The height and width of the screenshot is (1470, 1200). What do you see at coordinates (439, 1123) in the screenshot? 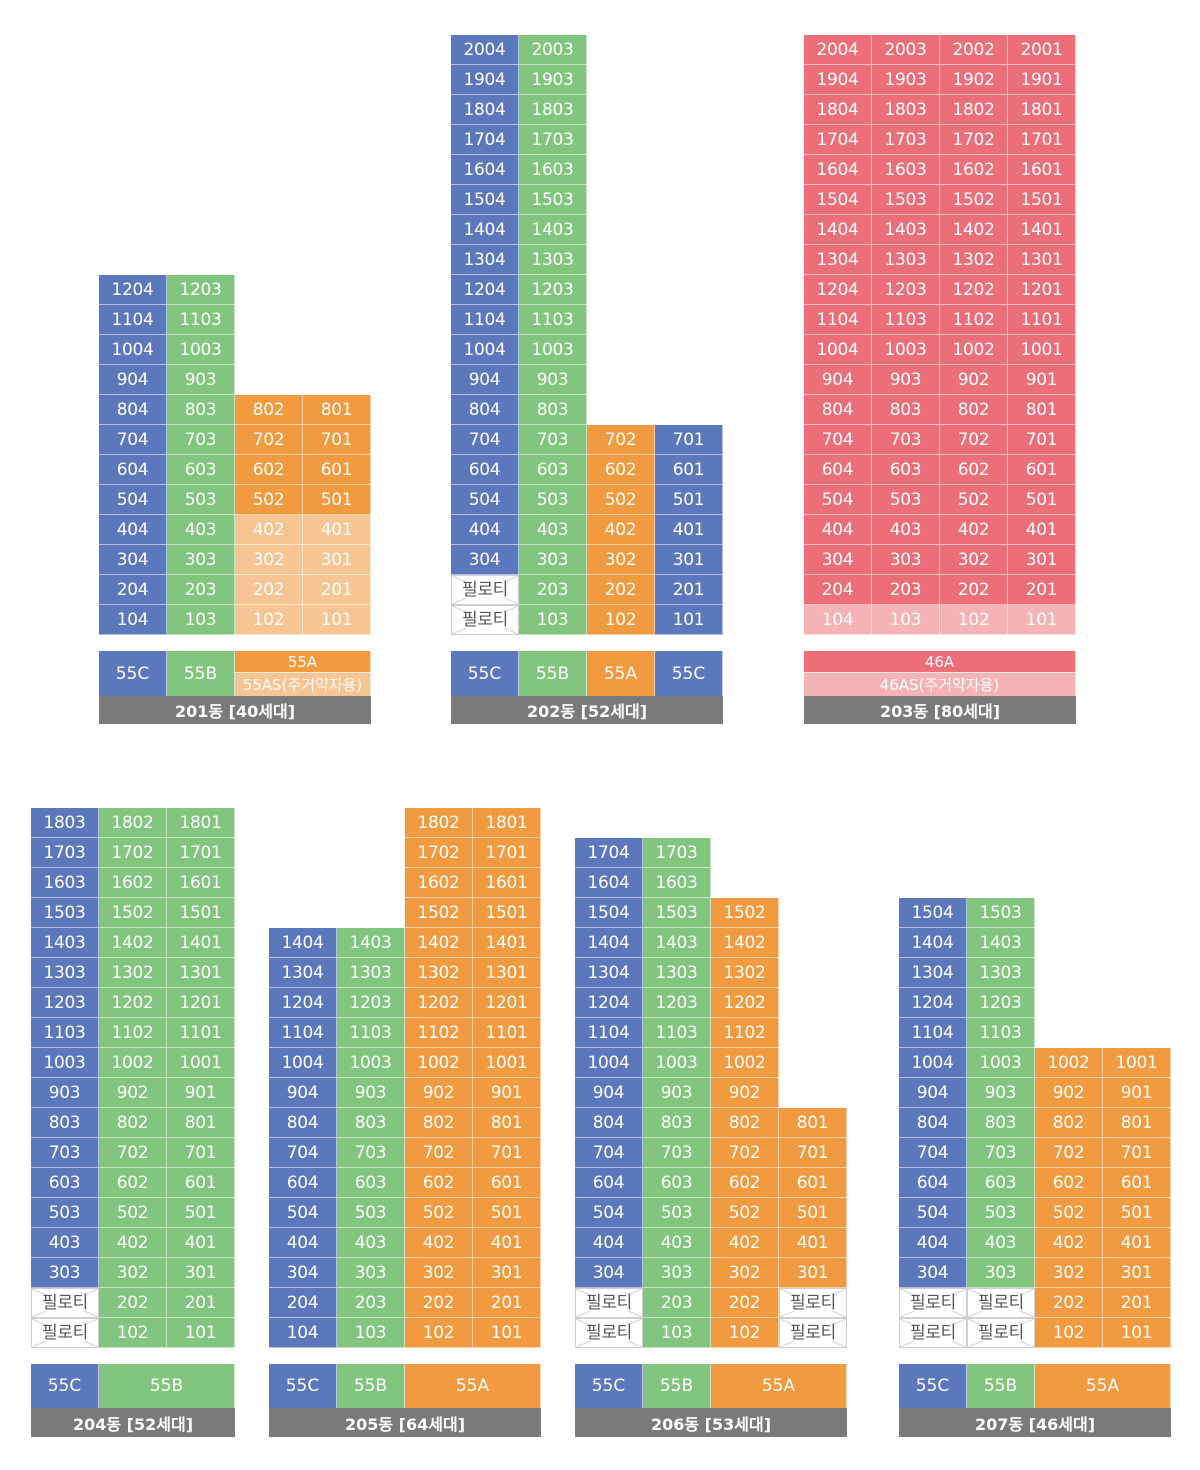
I see `unit-cell: 802` at bounding box center [439, 1123].